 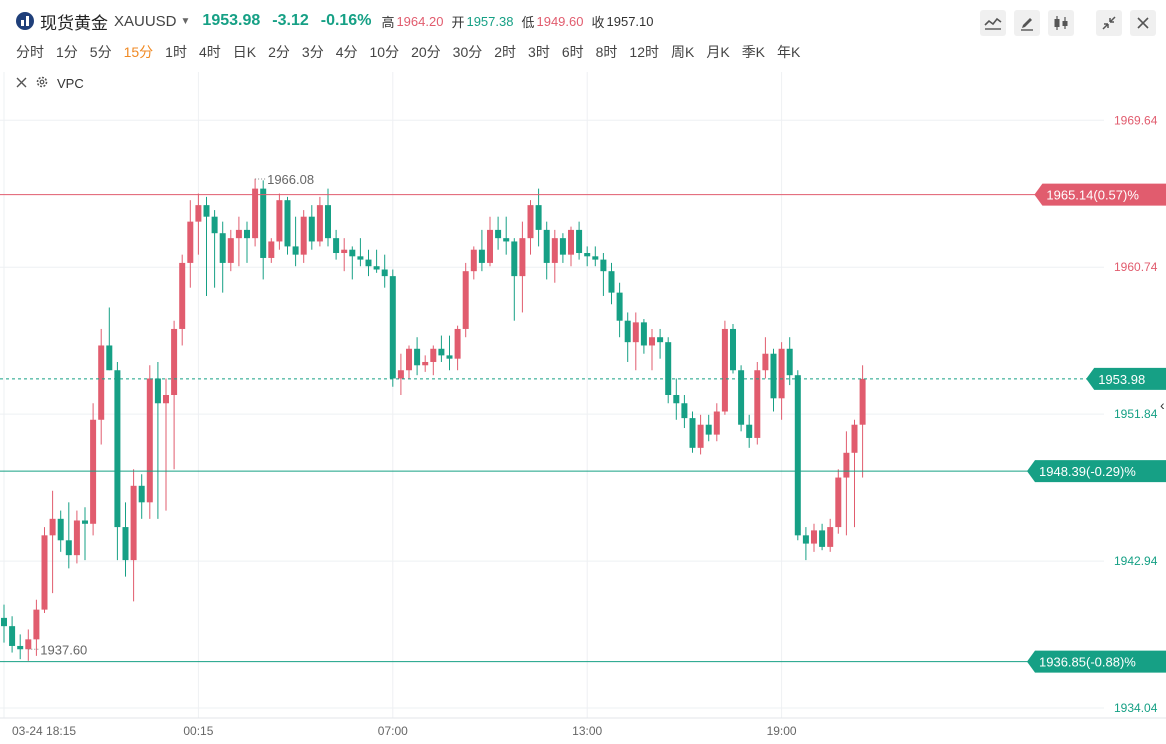 I want to click on interval-tab: 10分, so click(x=384, y=52).